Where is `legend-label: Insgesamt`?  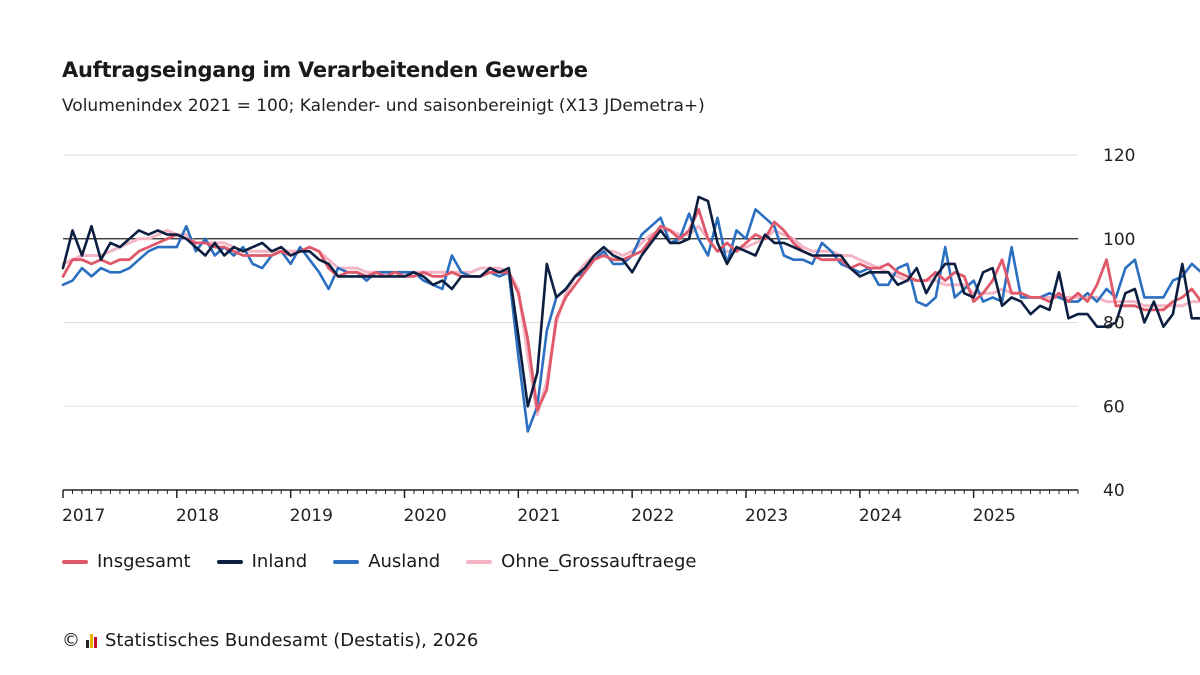 legend-label: Insgesamt is located at coordinates (144, 561).